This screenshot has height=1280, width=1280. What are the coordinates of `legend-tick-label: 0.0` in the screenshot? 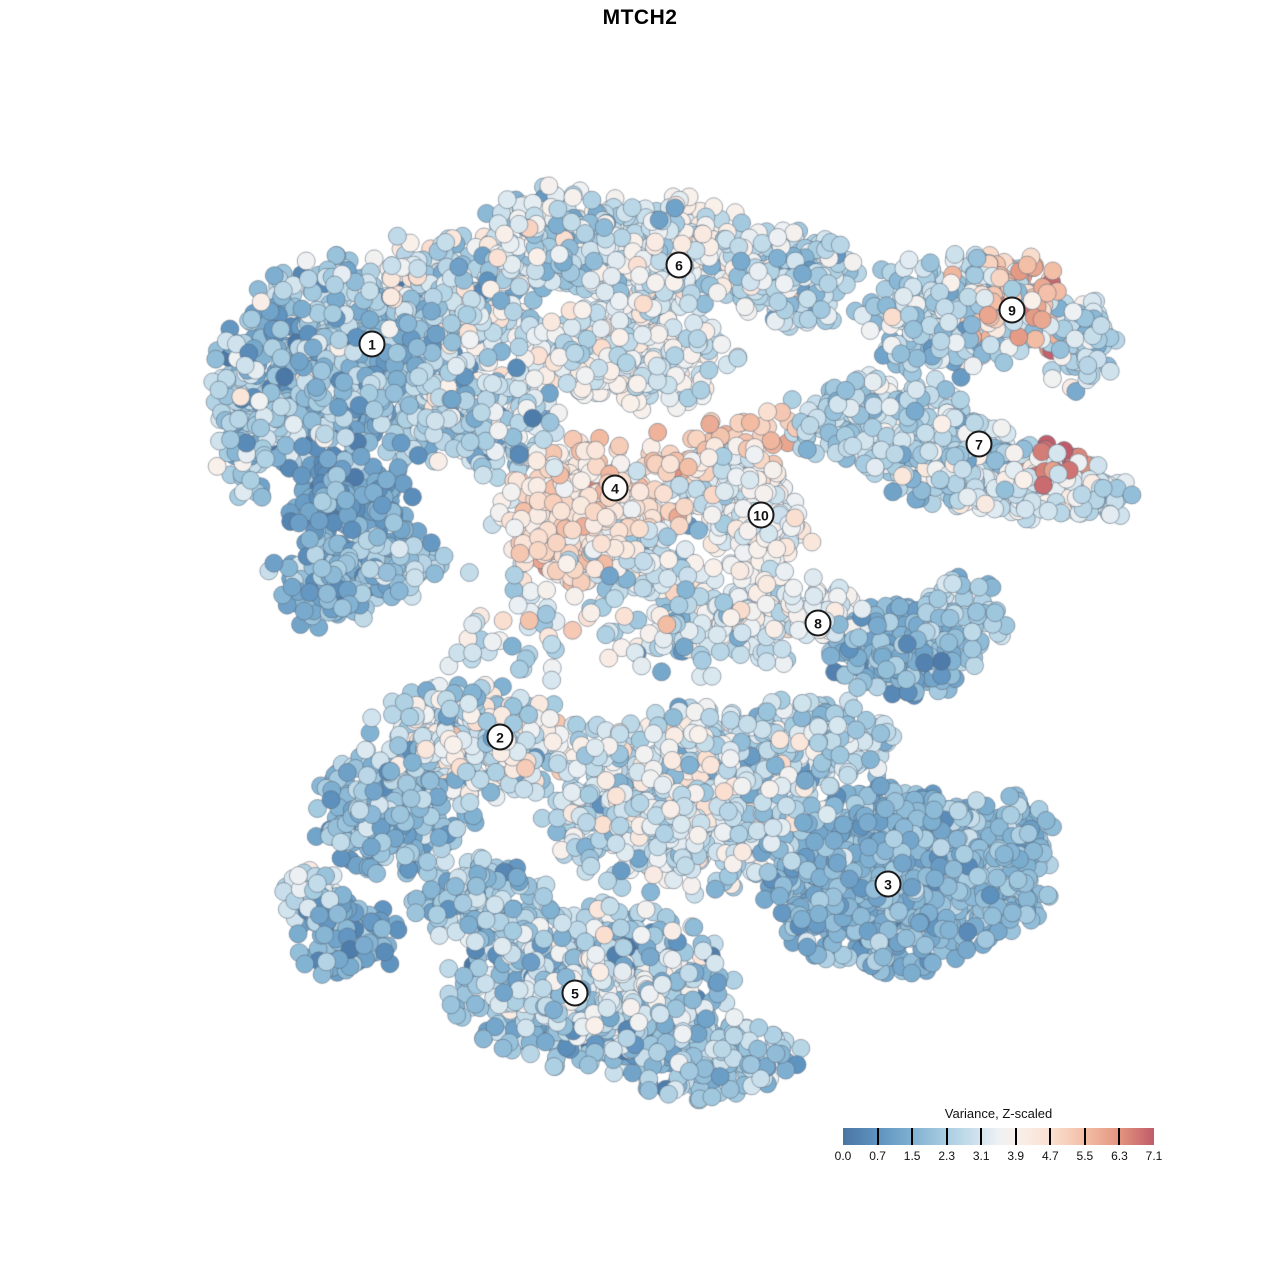 It's located at (843, 1156).